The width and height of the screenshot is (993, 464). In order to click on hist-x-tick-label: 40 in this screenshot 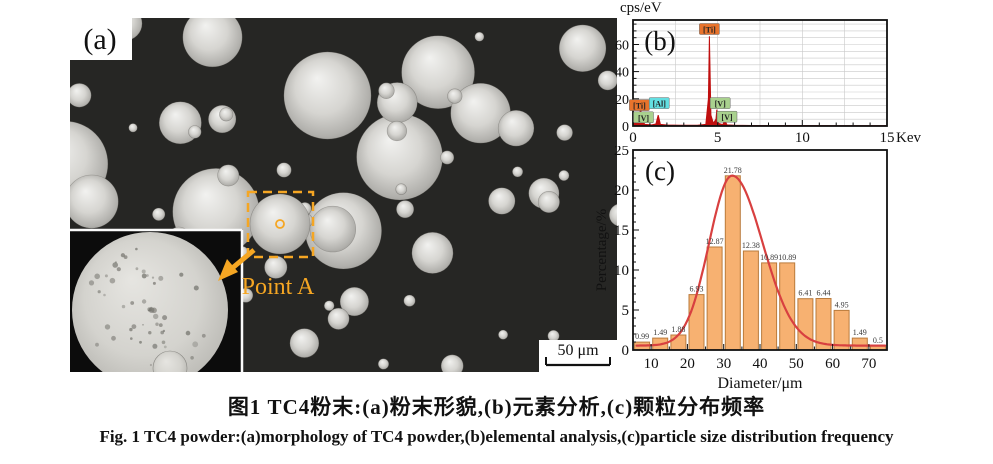, I will do `click(760, 364)`.